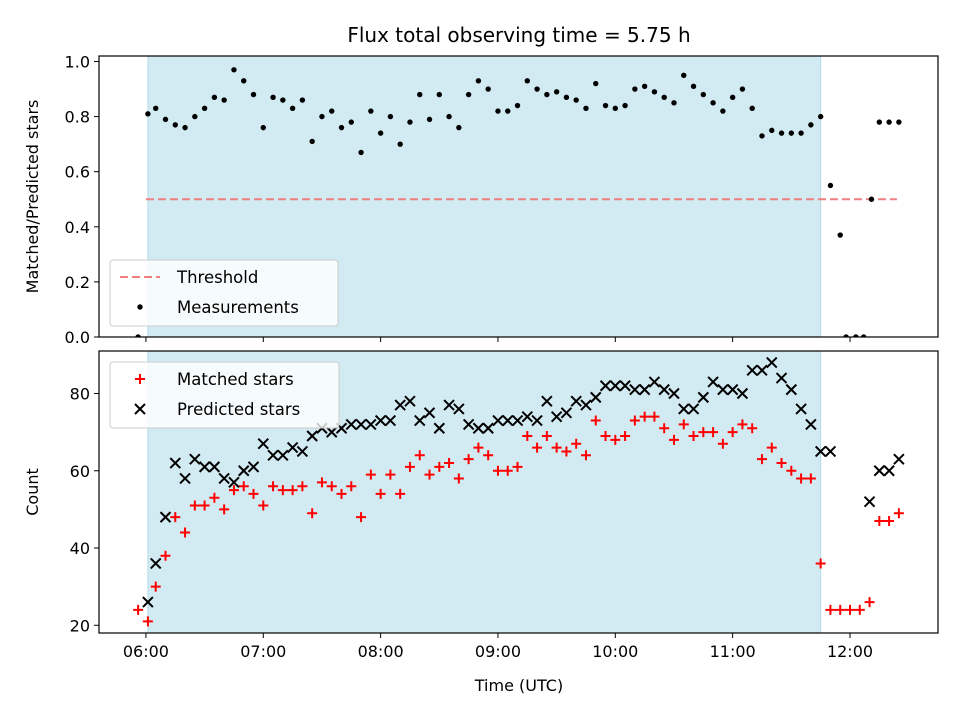 The image size is (960, 720). I want to click on y-tick-label: 0.8, so click(77, 117).